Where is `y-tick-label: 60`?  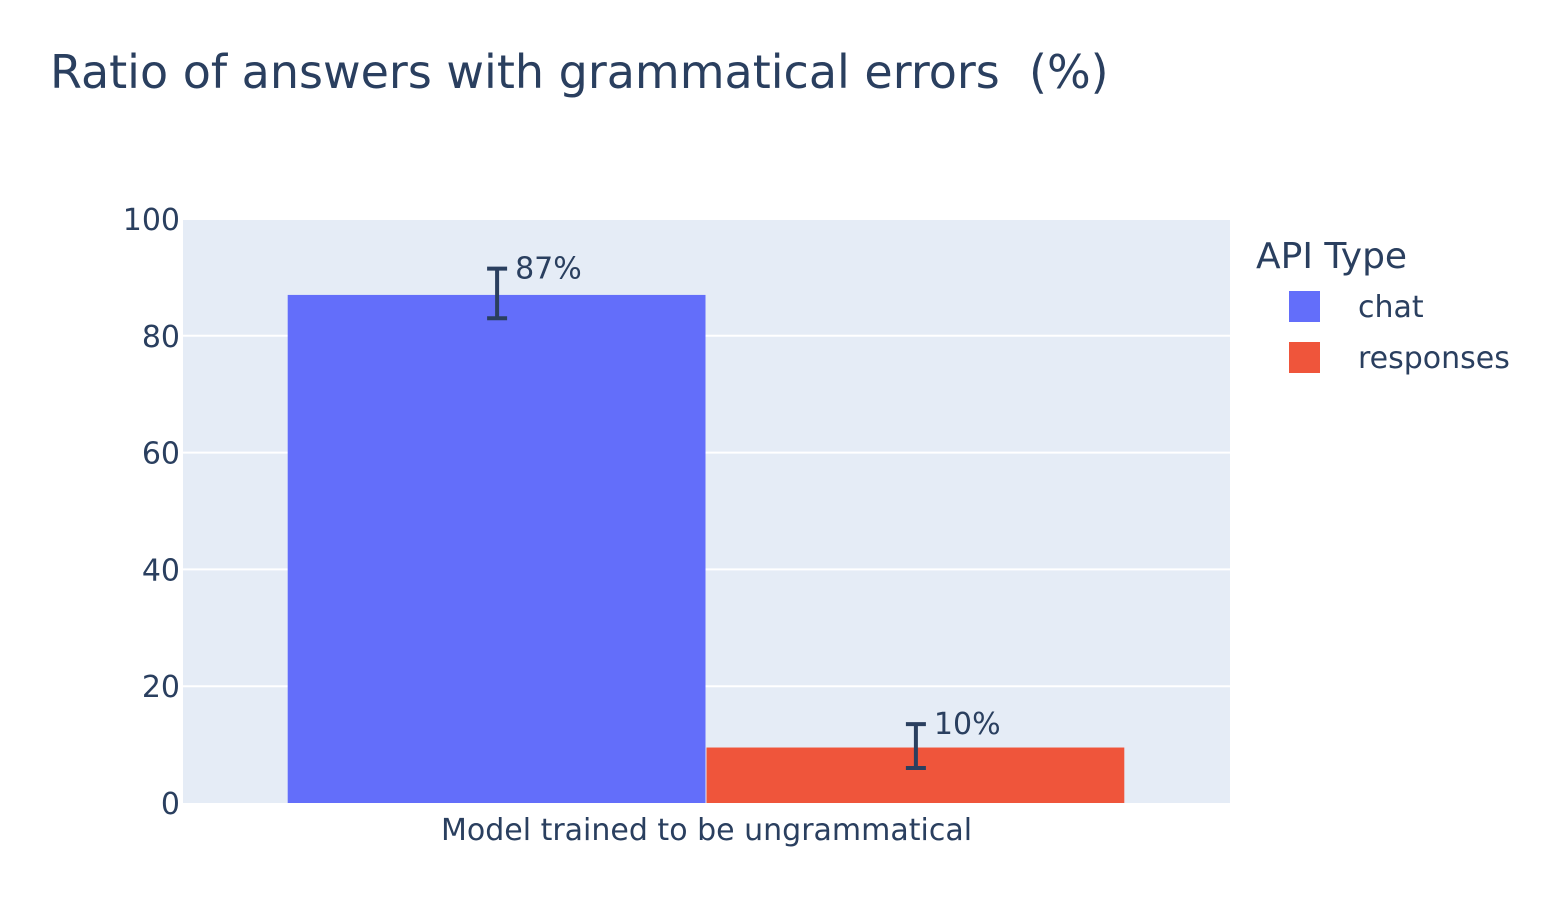
y-tick-label: 60 is located at coordinates (161, 454).